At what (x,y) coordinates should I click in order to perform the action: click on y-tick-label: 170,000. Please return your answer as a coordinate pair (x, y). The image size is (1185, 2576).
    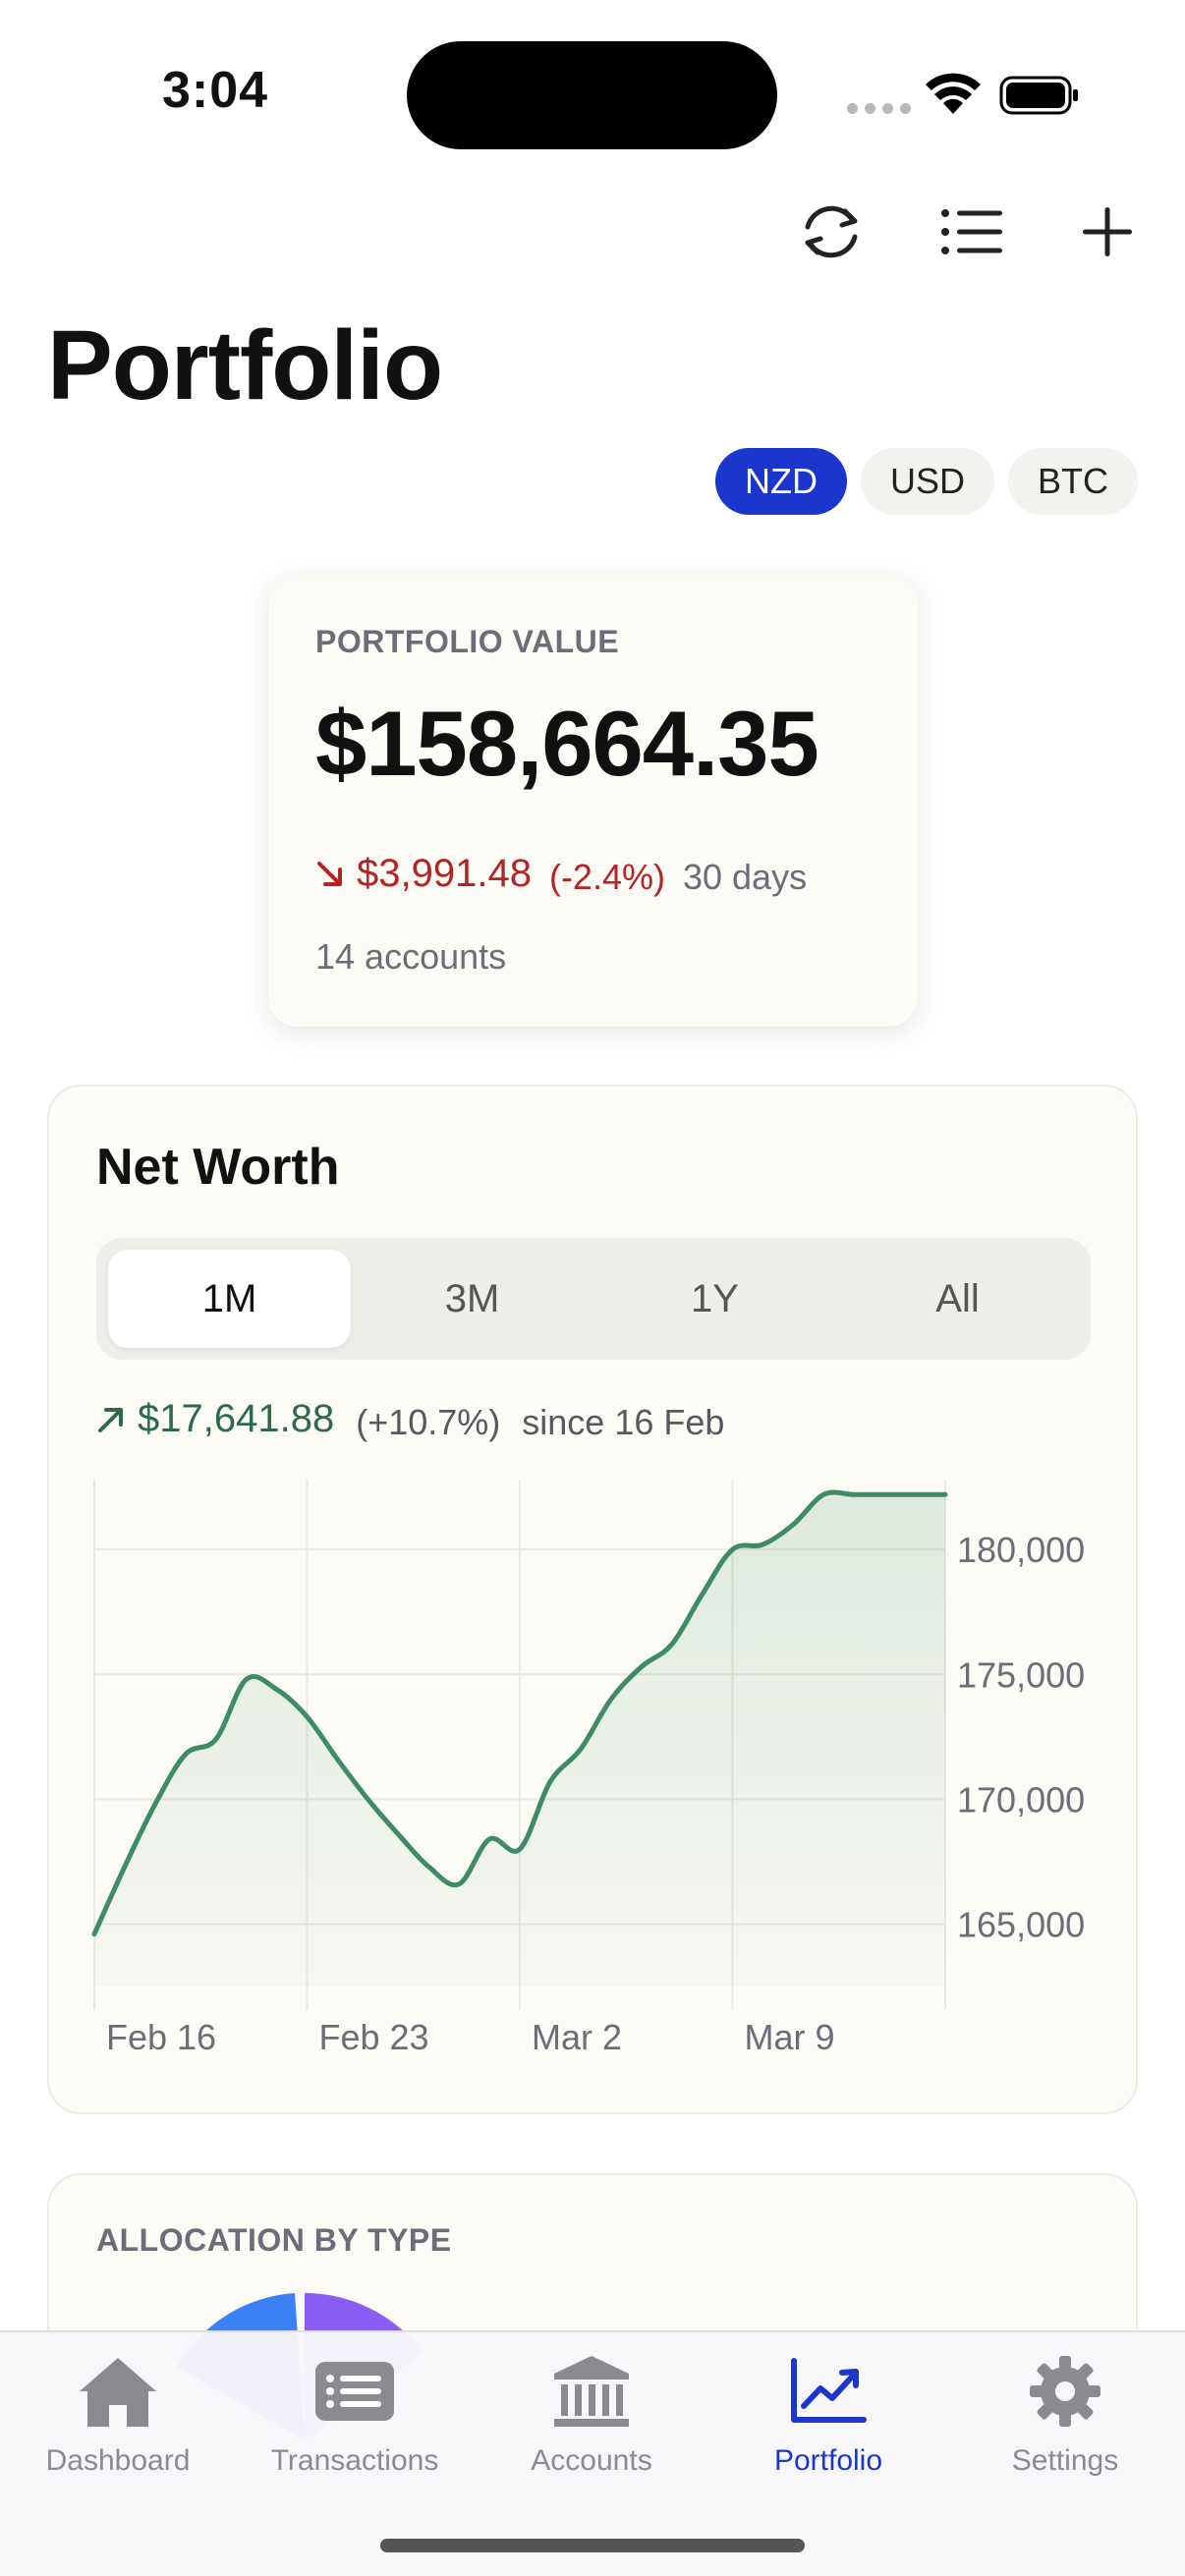
    Looking at the image, I should click on (1021, 1799).